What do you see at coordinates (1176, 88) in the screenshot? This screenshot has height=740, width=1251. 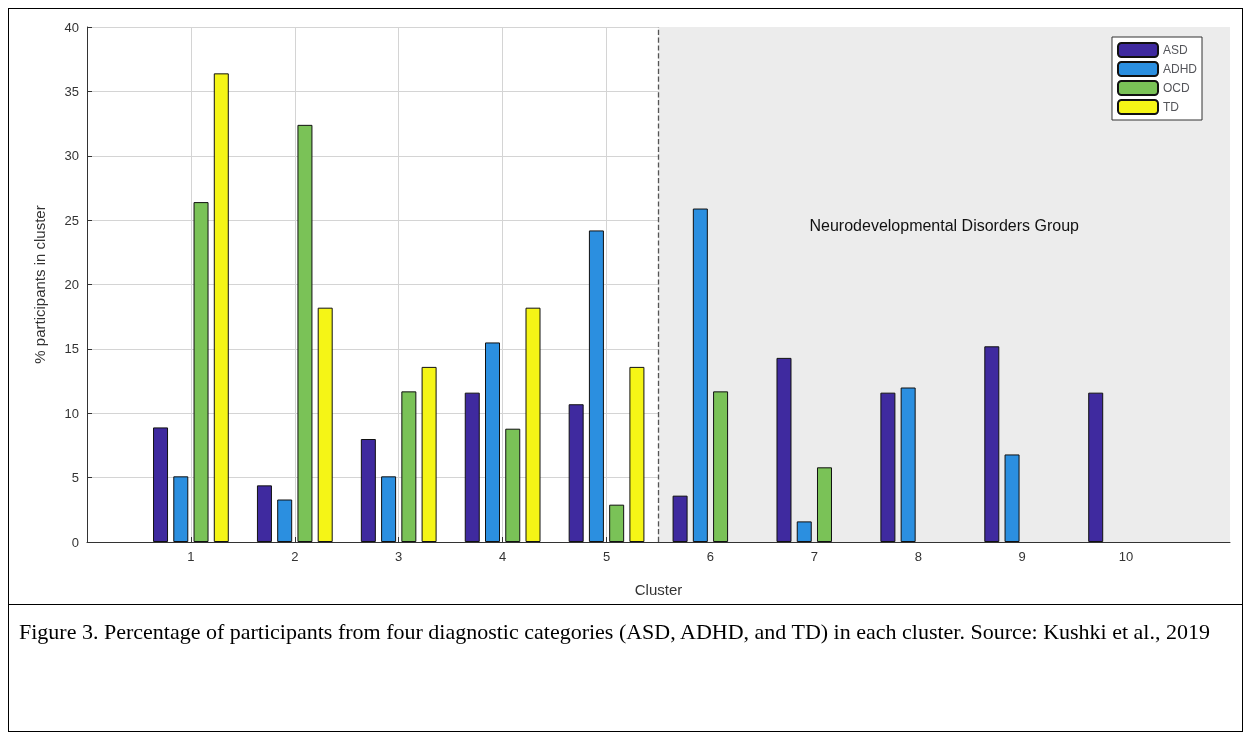 I see `legend-label: OCD` at bounding box center [1176, 88].